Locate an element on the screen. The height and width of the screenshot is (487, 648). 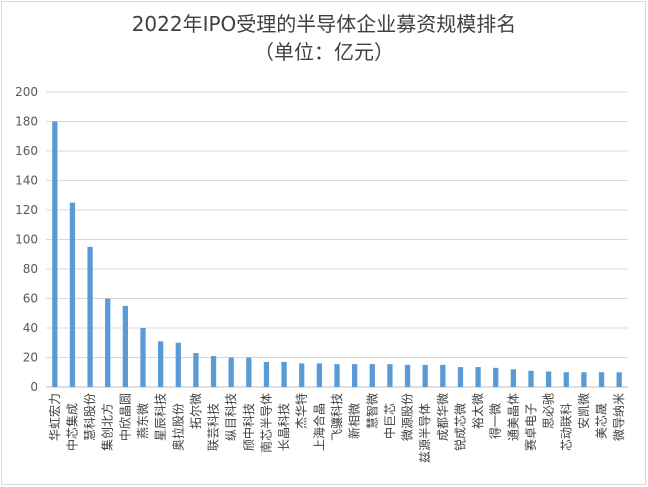
x-tick-label: 裕太微 is located at coordinates (477, 411).